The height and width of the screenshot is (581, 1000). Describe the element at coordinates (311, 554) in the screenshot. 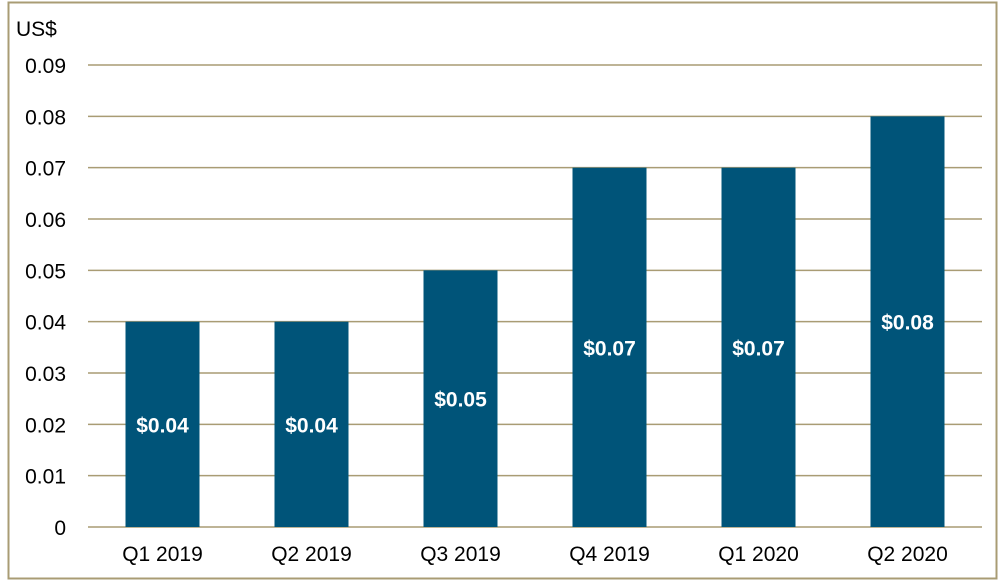

I see `x-tick-label: Q2 2019` at that location.